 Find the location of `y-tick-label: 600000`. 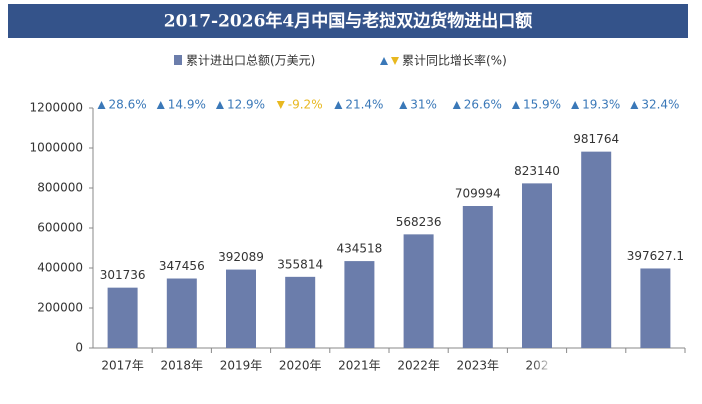

y-tick-label: 600000 is located at coordinates (60, 228).